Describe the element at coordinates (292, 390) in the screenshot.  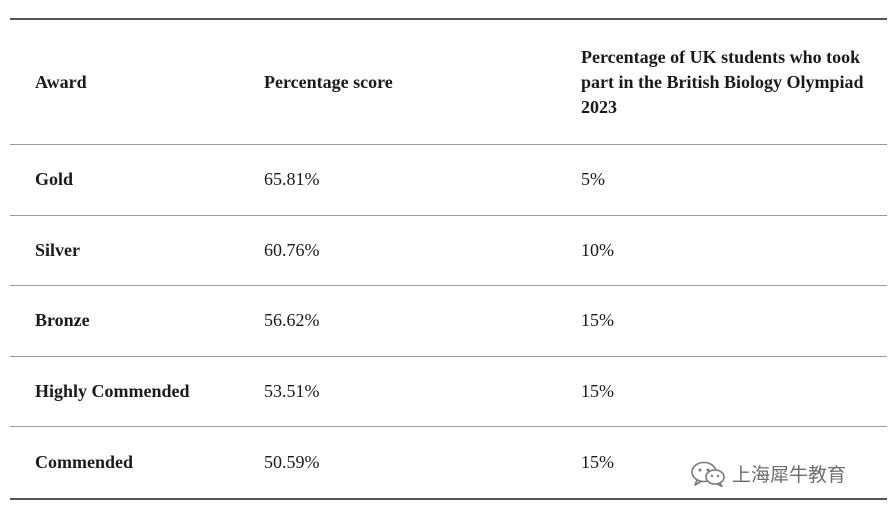
I see `percentage-score: 53.51%` at that location.